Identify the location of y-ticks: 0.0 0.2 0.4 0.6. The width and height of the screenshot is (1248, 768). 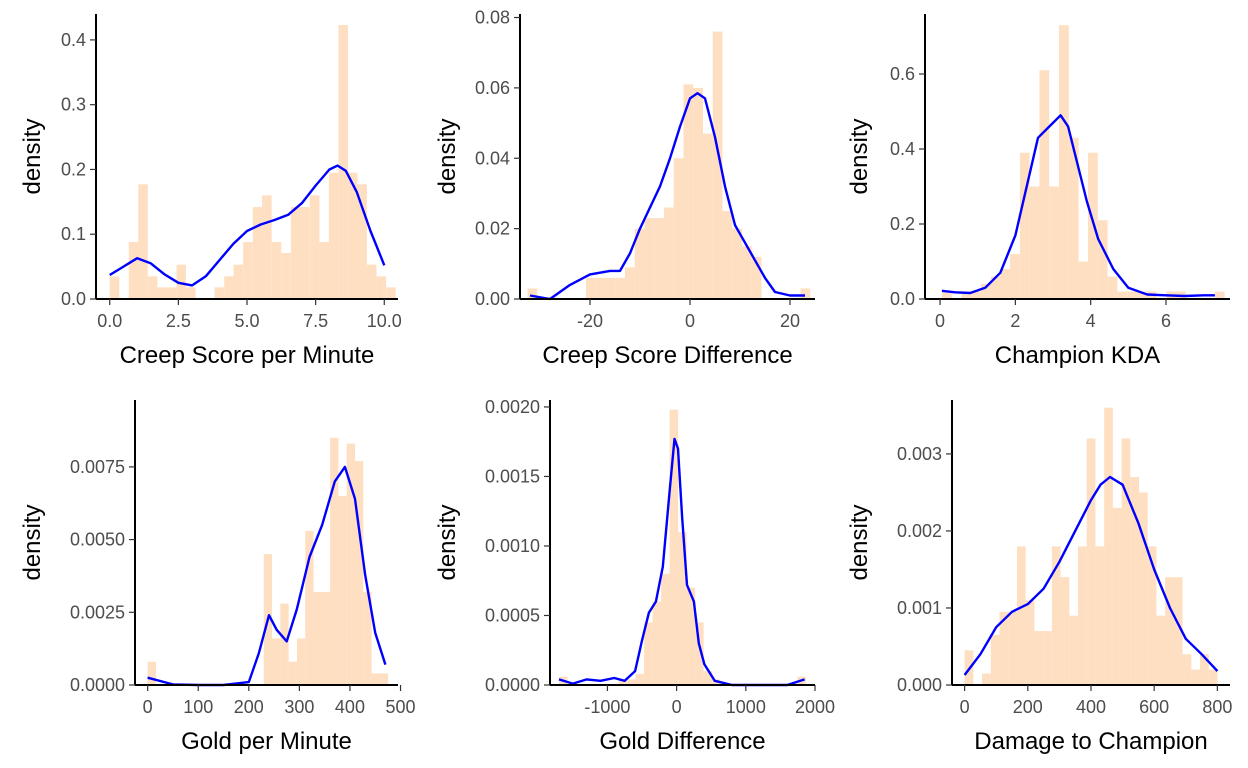
(907, 186).